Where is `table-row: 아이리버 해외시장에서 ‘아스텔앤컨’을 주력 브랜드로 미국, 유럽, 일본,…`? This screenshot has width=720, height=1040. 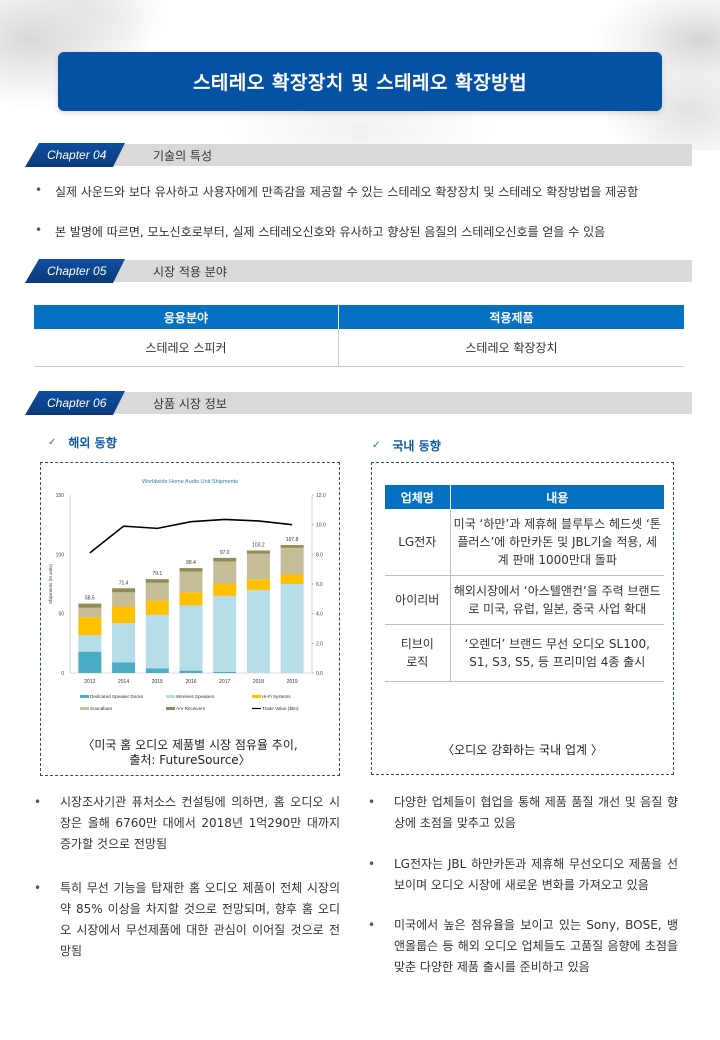 table-row: 아이리버 해외시장에서 ‘아스텔앤컨’을 주력 브랜드로 미국, 유럽, 일본,… is located at coordinates (524, 600).